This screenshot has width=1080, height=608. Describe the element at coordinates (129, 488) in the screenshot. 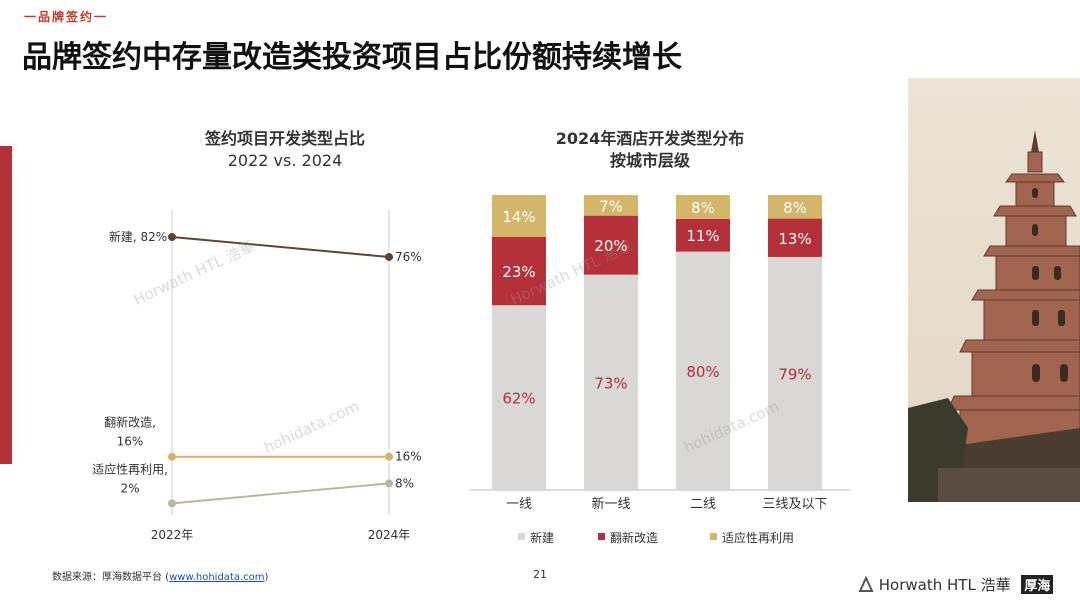

I see `left-label-2-1: 2%` at that location.